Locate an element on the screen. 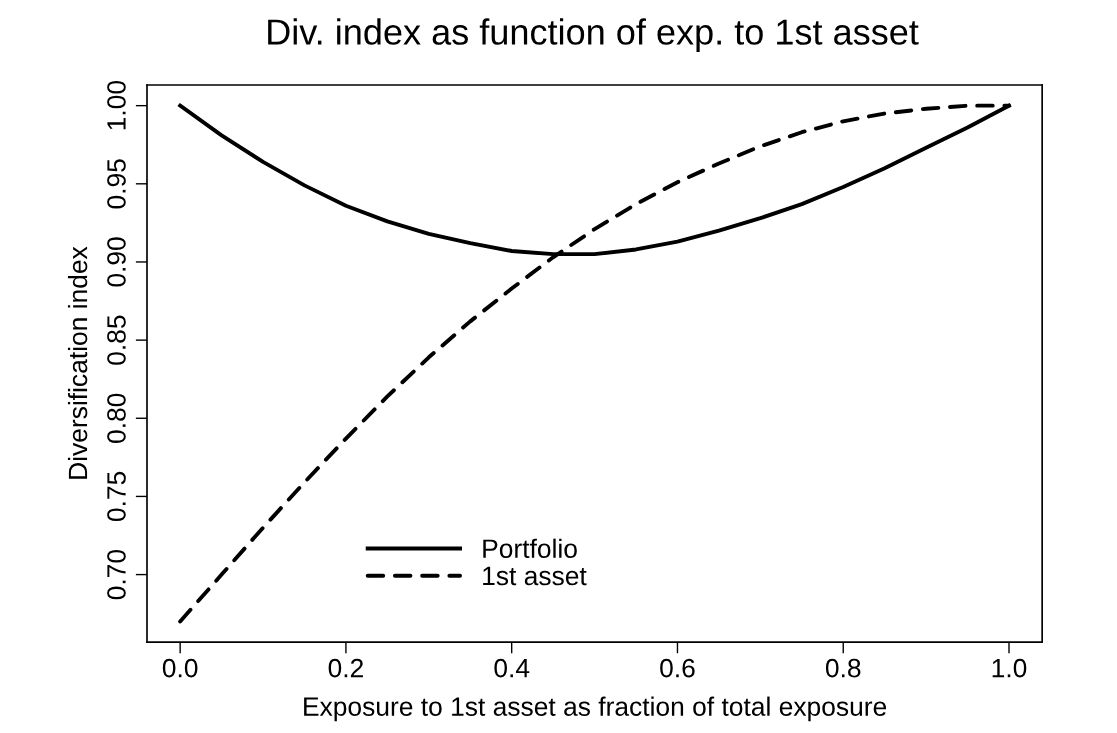 The width and height of the screenshot is (1117, 733). x-tick-label: 1.0 is located at coordinates (1009, 668).